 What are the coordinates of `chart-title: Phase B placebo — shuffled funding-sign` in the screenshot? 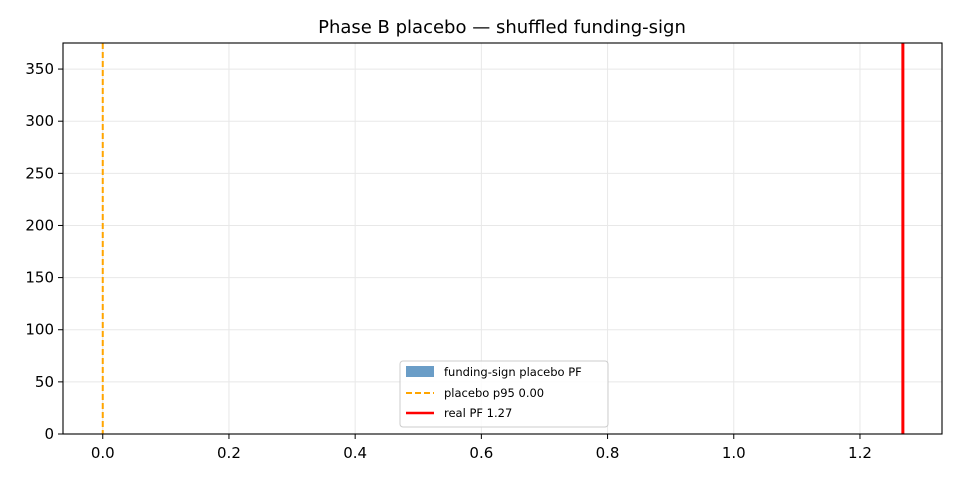 It's located at (502, 27).